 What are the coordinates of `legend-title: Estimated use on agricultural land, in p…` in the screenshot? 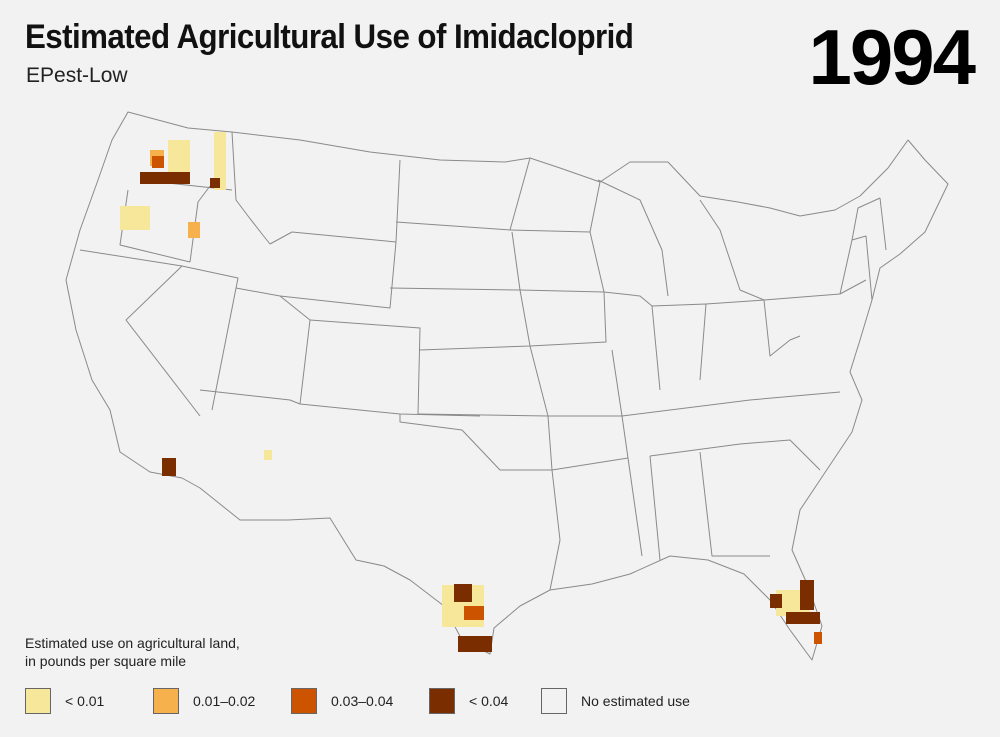 It's located at (395, 652).